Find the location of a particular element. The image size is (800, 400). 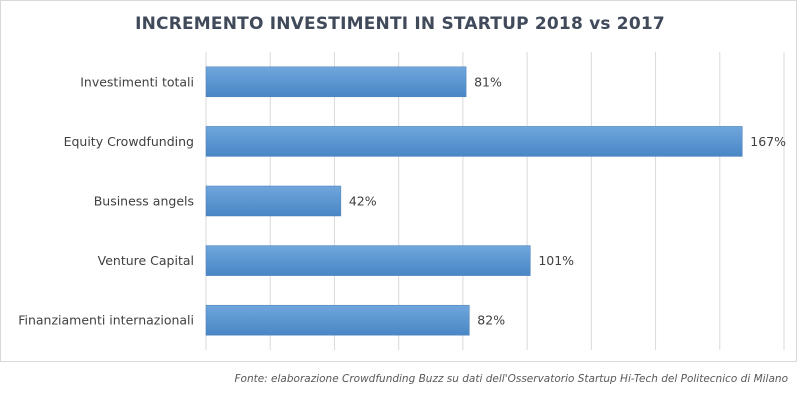

data-label: 101% is located at coordinates (556, 260).